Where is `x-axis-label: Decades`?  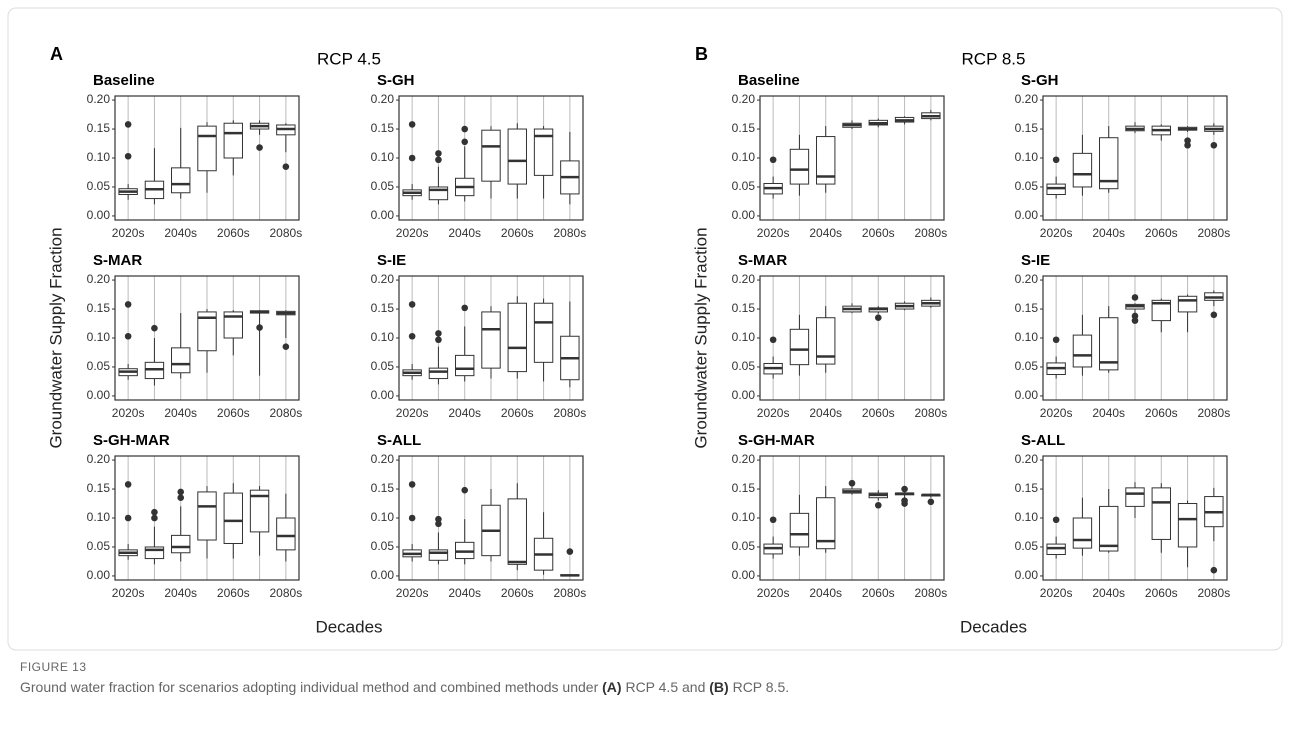
x-axis-label: Decades is located at coordinates (993, 626).